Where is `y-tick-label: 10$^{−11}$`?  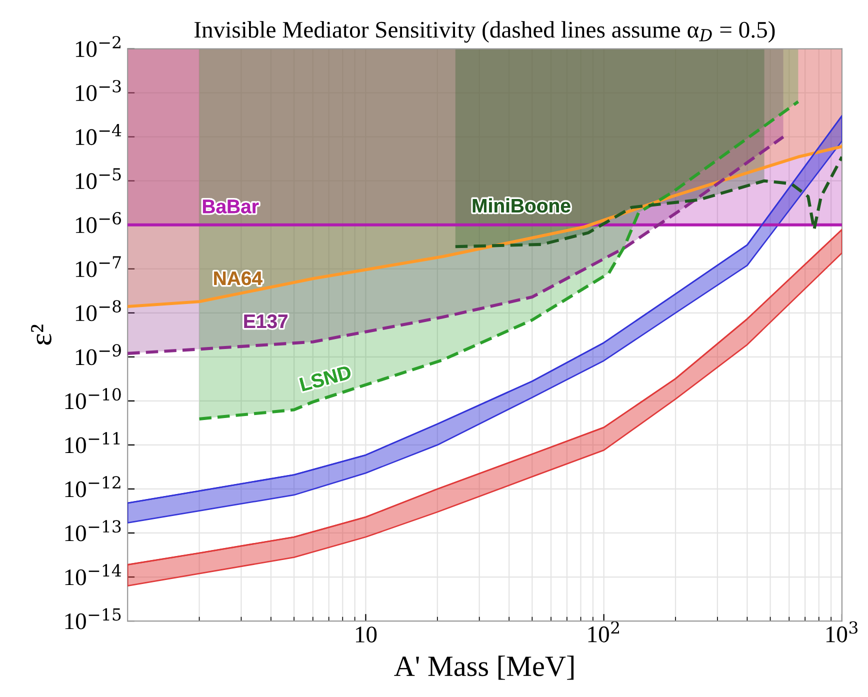 y-tick-label: 10$^{−11}$ is located at coordinates (92, 443).